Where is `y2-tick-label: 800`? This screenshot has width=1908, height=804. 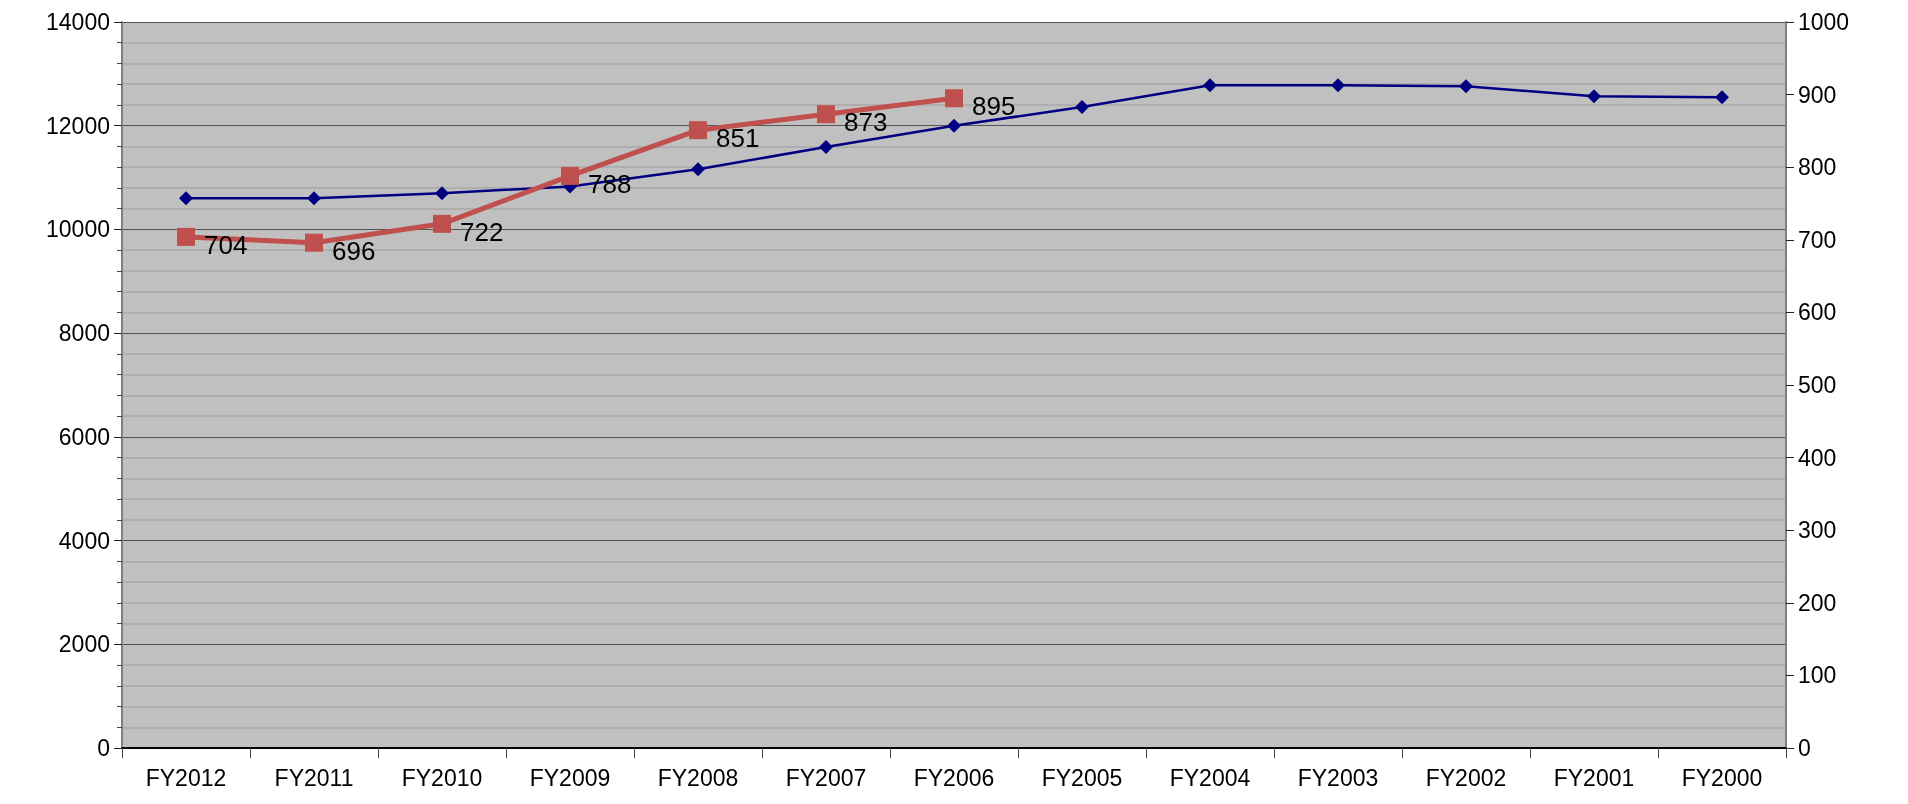 y2-tick-label: 800 is located at coordinates (1817, 167).